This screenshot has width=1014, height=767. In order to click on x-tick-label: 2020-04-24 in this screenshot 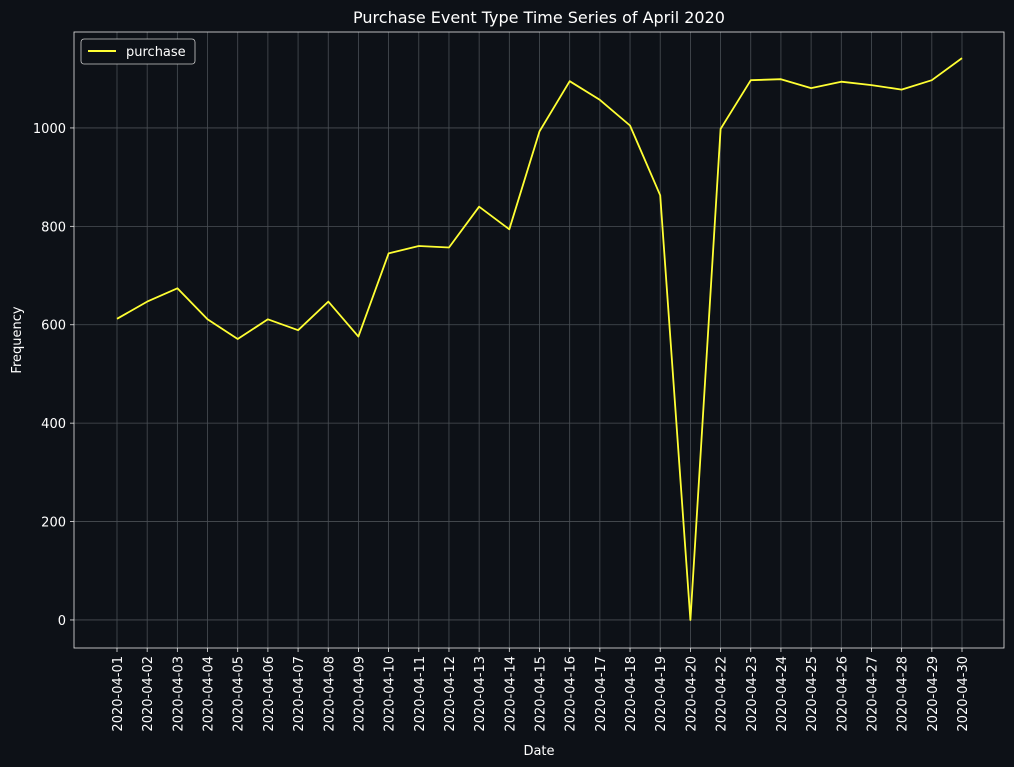, I will do `click(782, 694)`.